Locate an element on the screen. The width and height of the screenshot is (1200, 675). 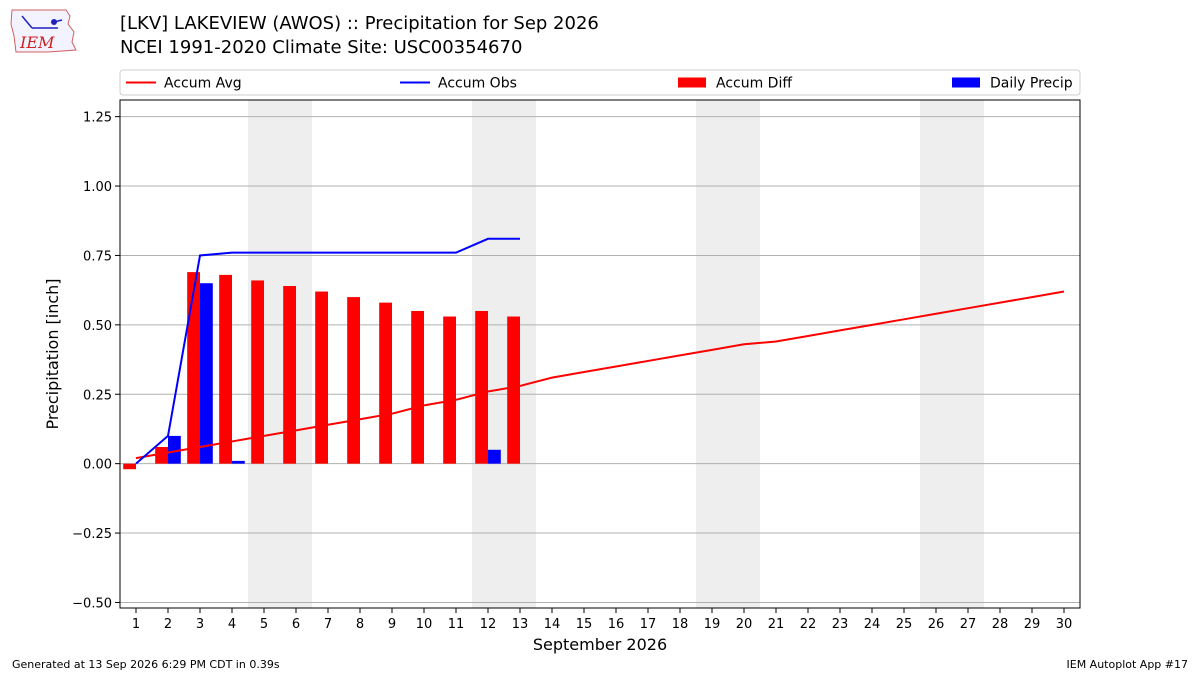
y-tick-label-1: −0.25 is located at coordinates (92, 534).